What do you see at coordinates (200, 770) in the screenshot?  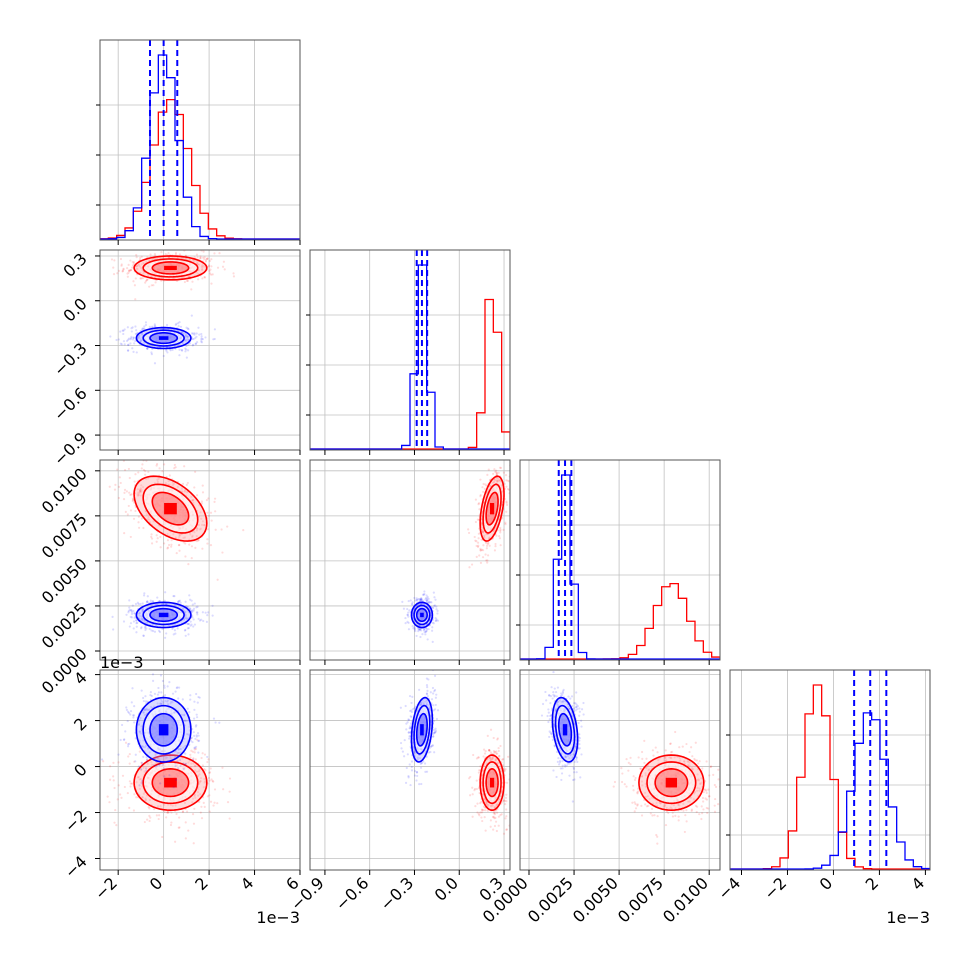 I see `scatter-plot-area` at bounding box center [200, 770].